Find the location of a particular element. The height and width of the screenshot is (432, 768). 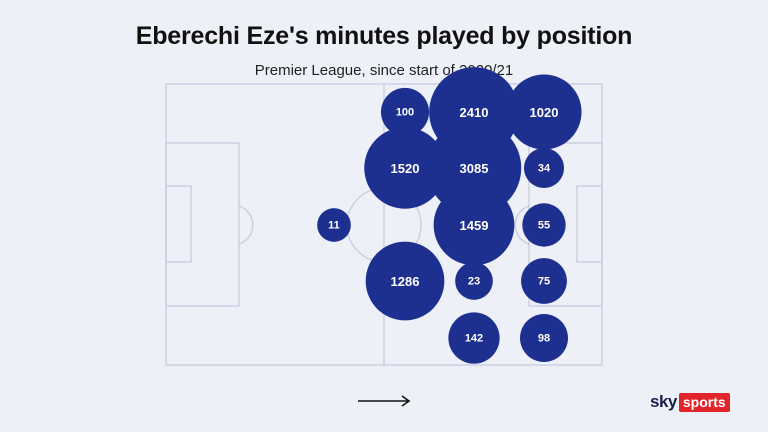

logo-sports-text: sports is located at coordinates (704, 402).